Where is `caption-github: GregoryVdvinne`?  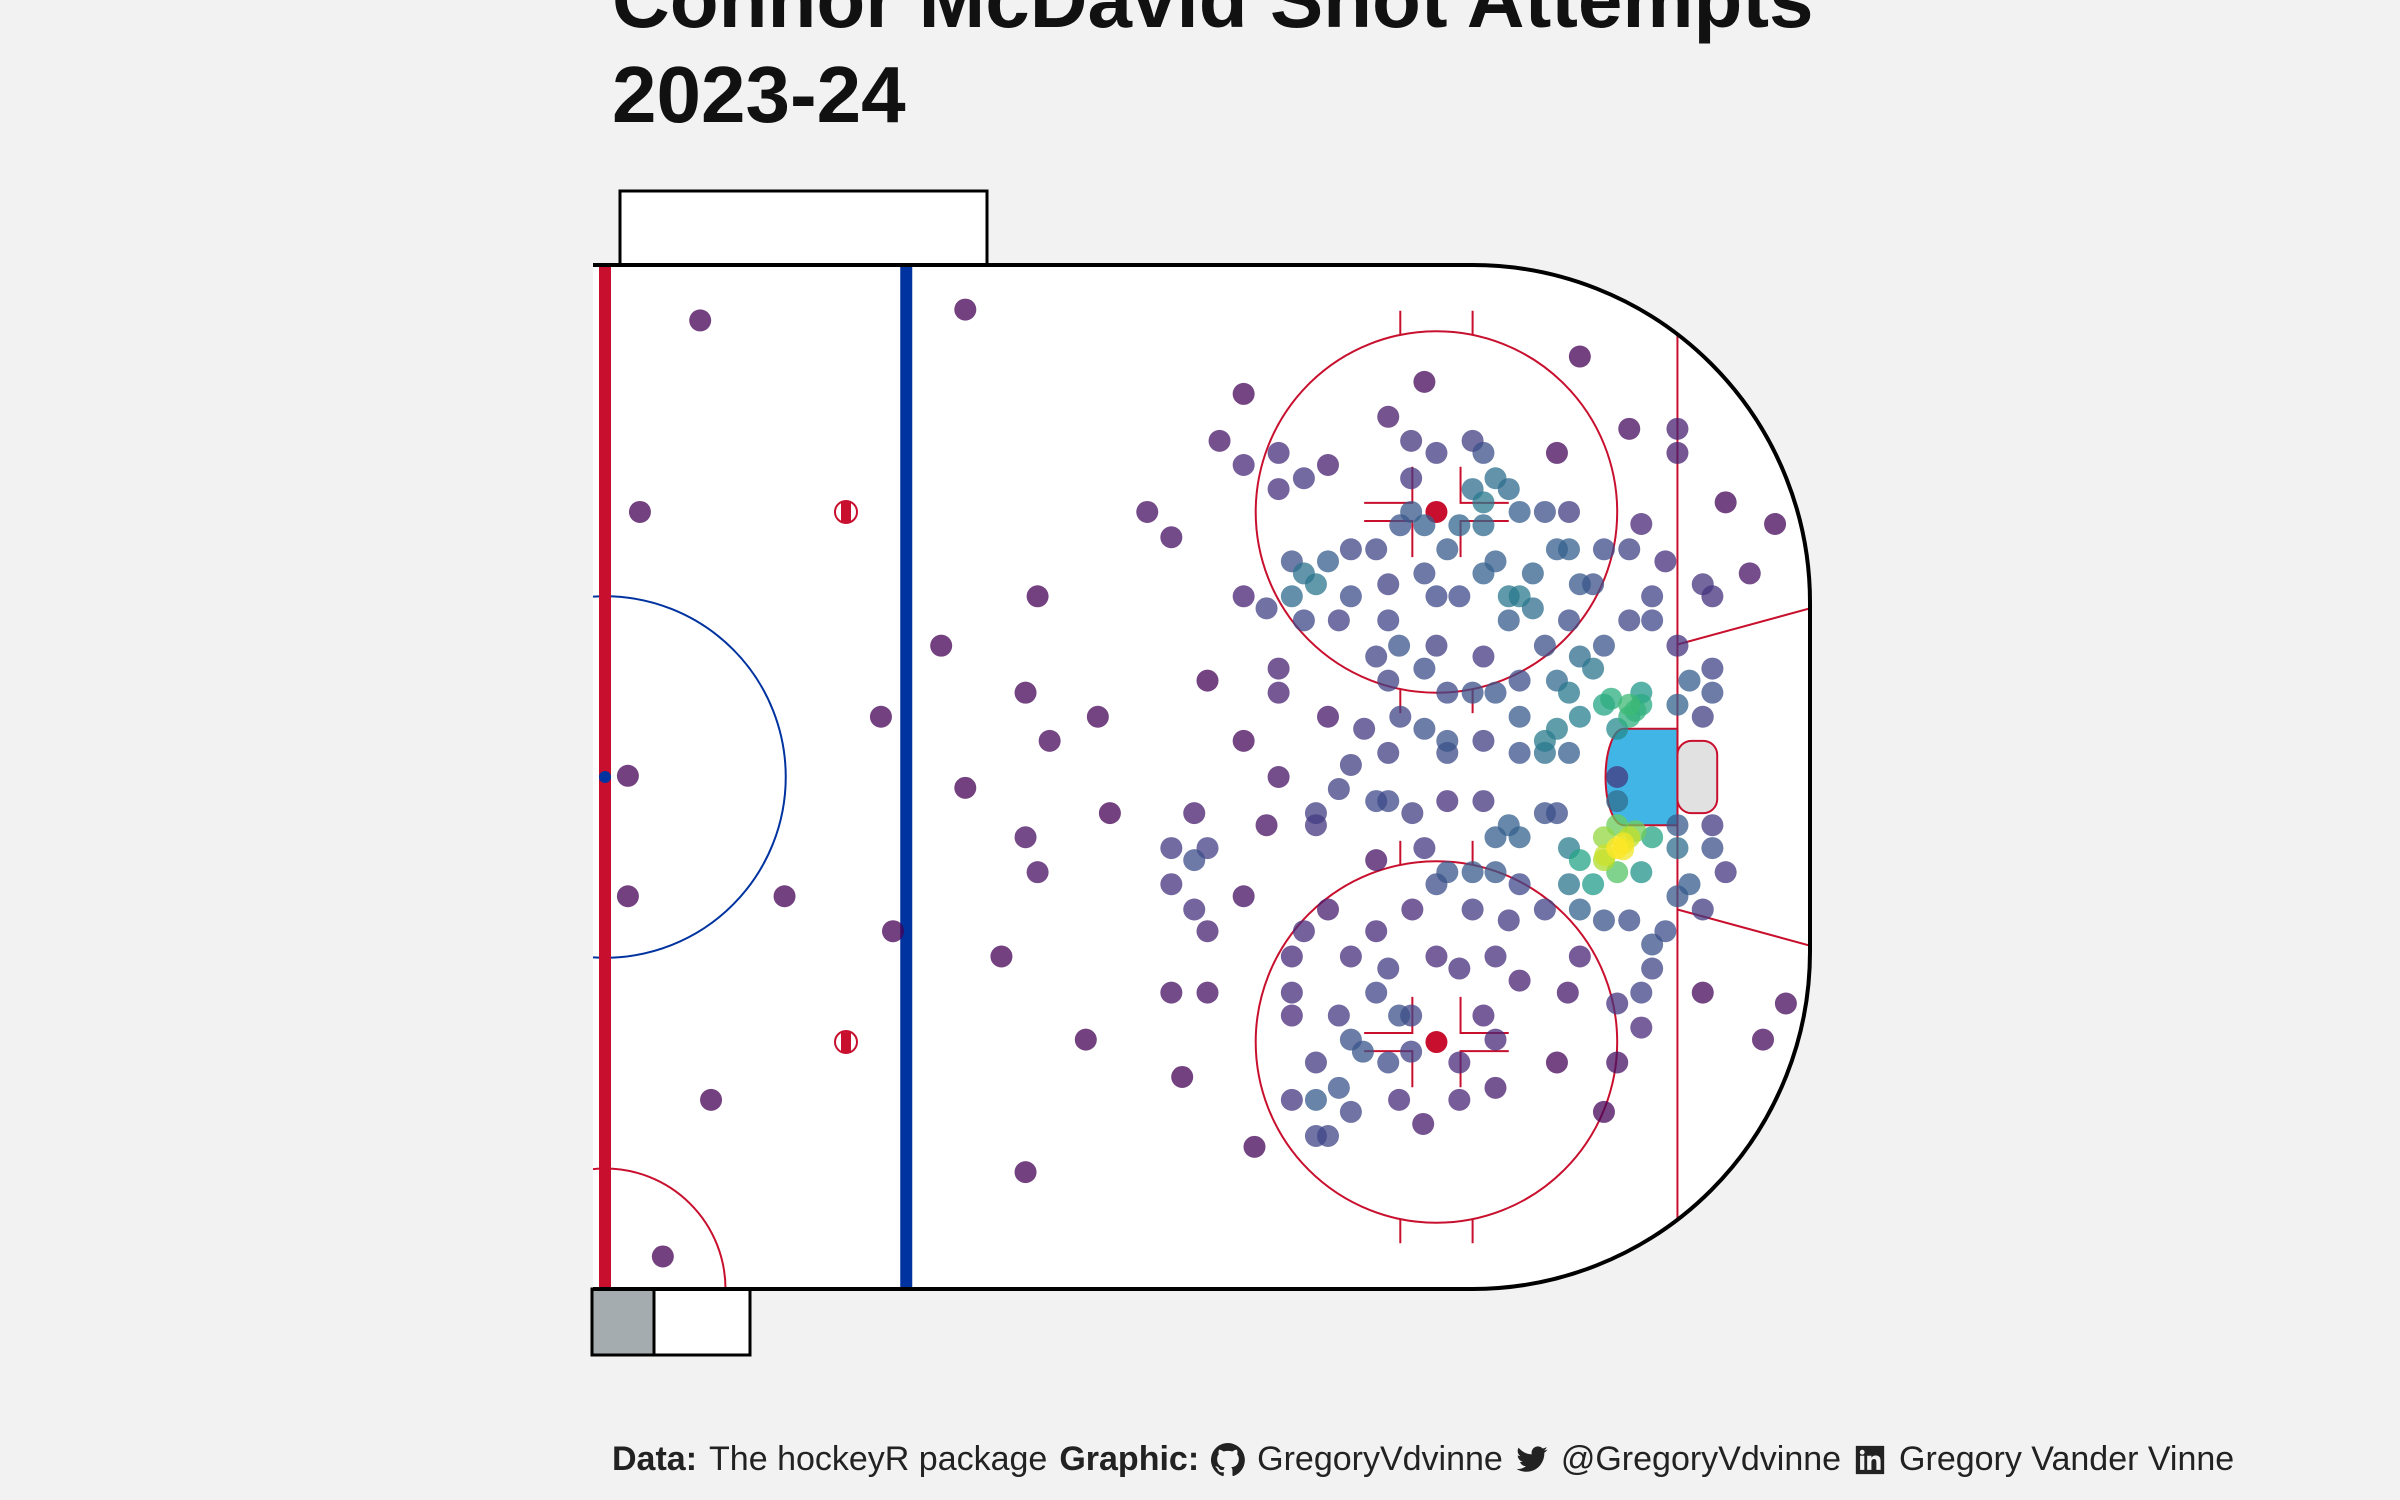 caption-github: GregoryVdvinne is located at coordinates (1380, 1459).